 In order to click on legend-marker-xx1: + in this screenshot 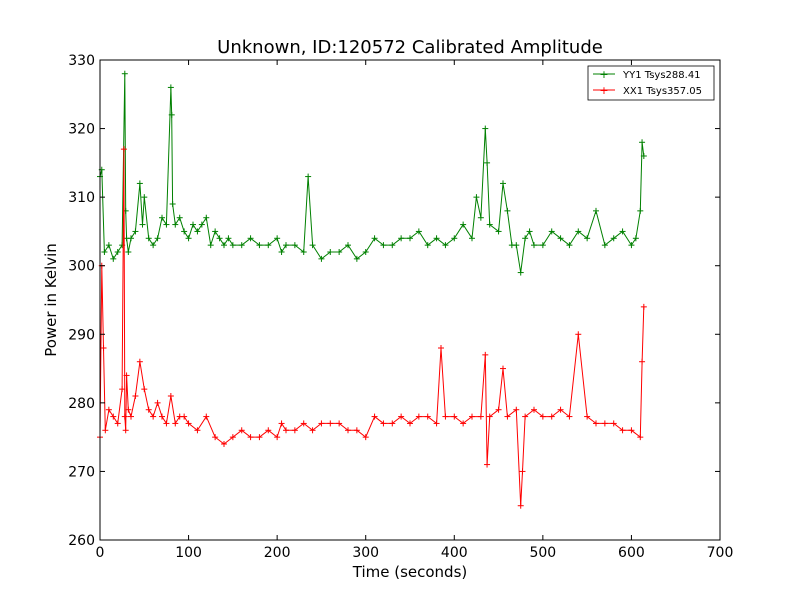, I will do `click(603, 90)`.